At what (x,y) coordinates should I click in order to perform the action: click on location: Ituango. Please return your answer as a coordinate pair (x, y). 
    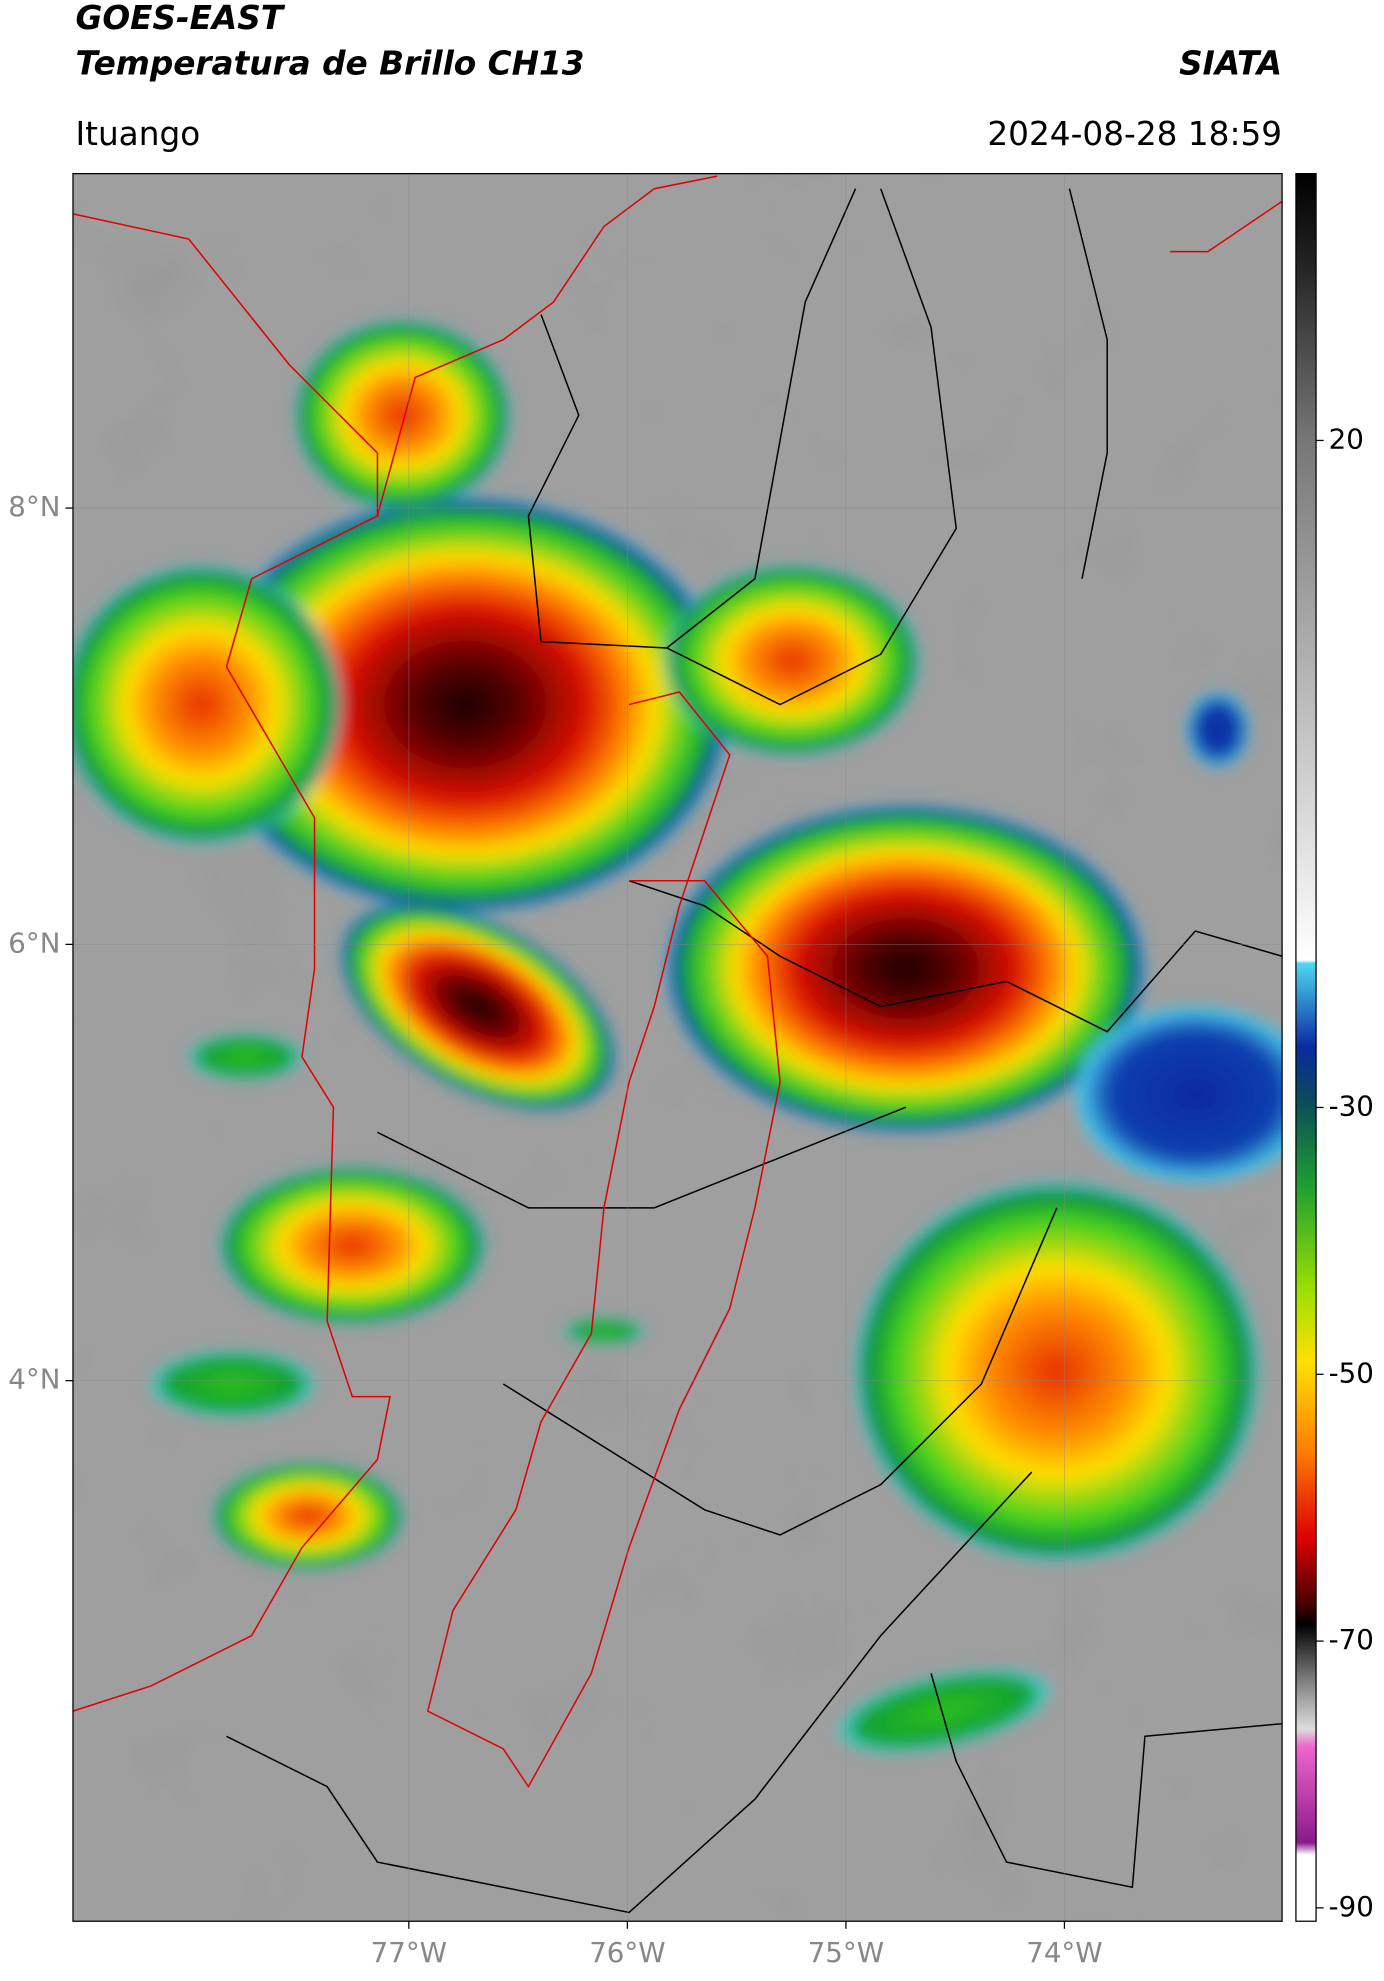
    Looking at the image, I should click on (137, 134).